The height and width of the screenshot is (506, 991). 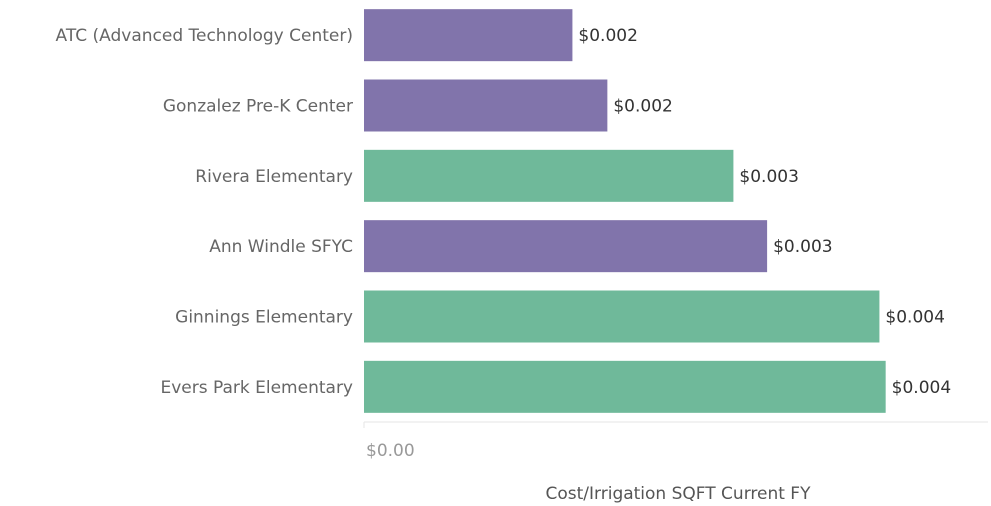 I want to click on x-tick-label: $0.00, so click(x=390, y=451).